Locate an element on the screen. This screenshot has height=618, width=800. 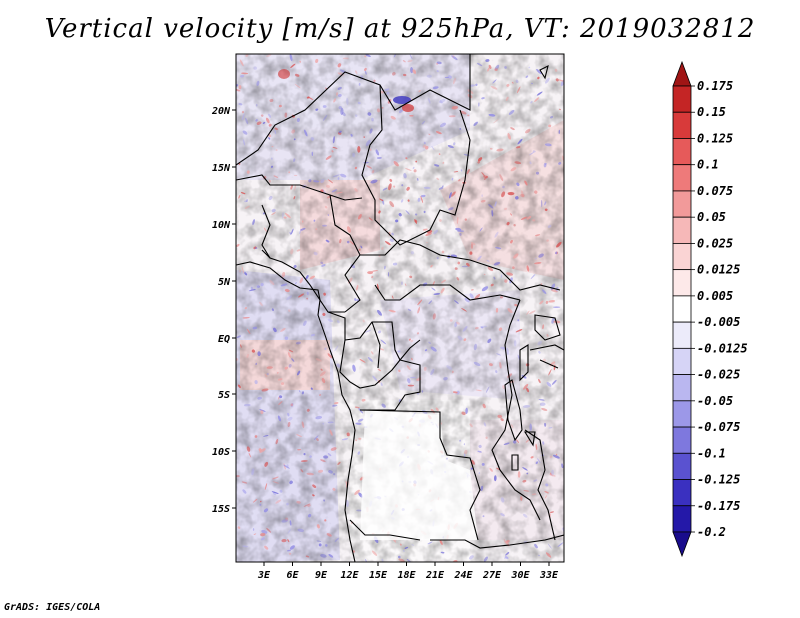
lat-tick-label: 5S is located at coordinates (224, 395).